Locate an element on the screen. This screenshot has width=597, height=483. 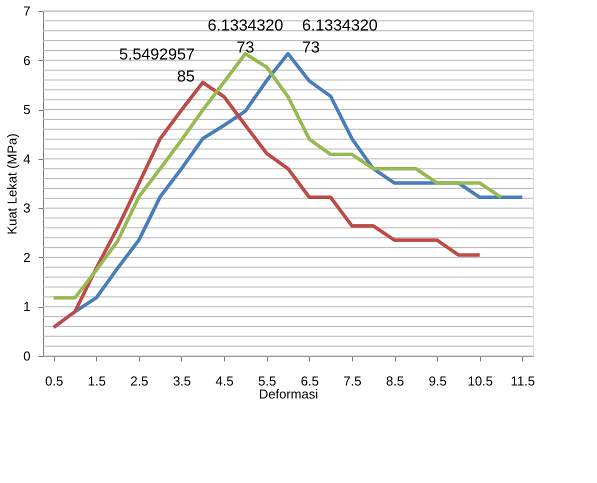
y-tick-label: 2 is located at coordinates (26, 257).